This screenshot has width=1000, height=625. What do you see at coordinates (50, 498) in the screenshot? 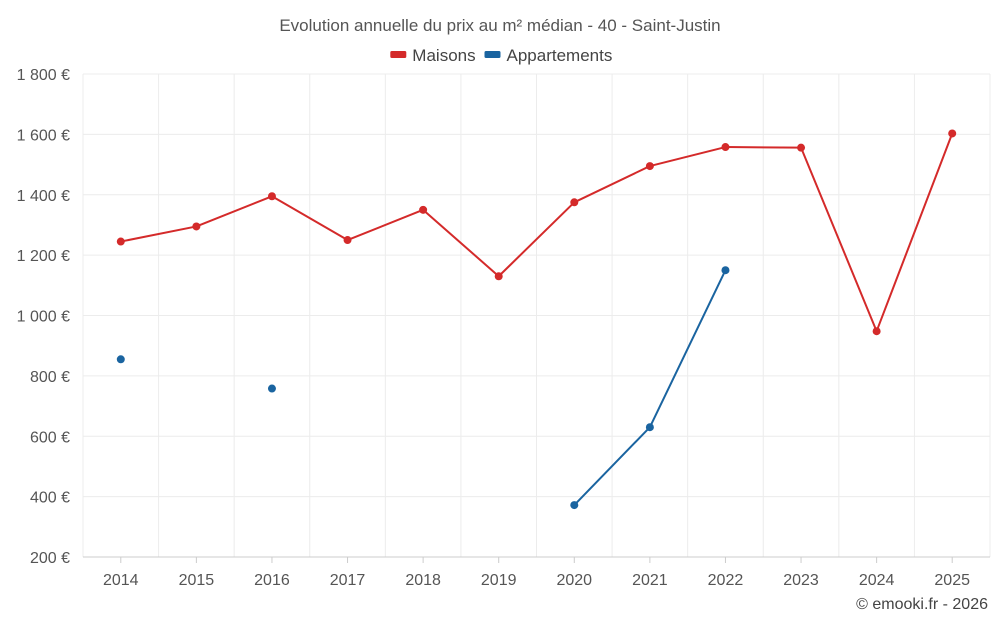
I see `y-tick-label: 400 €` at bounding box center [50, 498].